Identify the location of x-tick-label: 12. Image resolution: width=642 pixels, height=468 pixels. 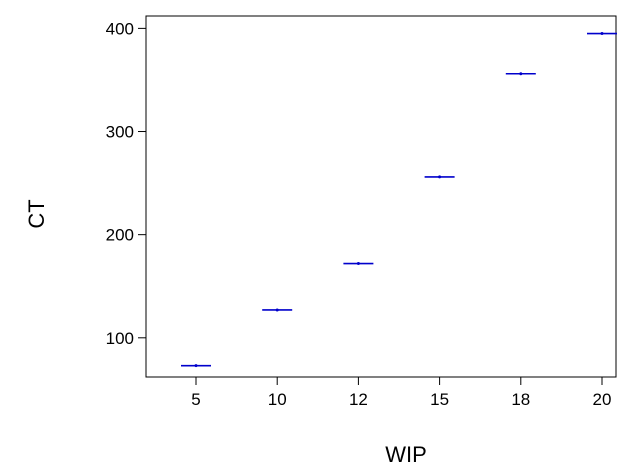
(358, 399).